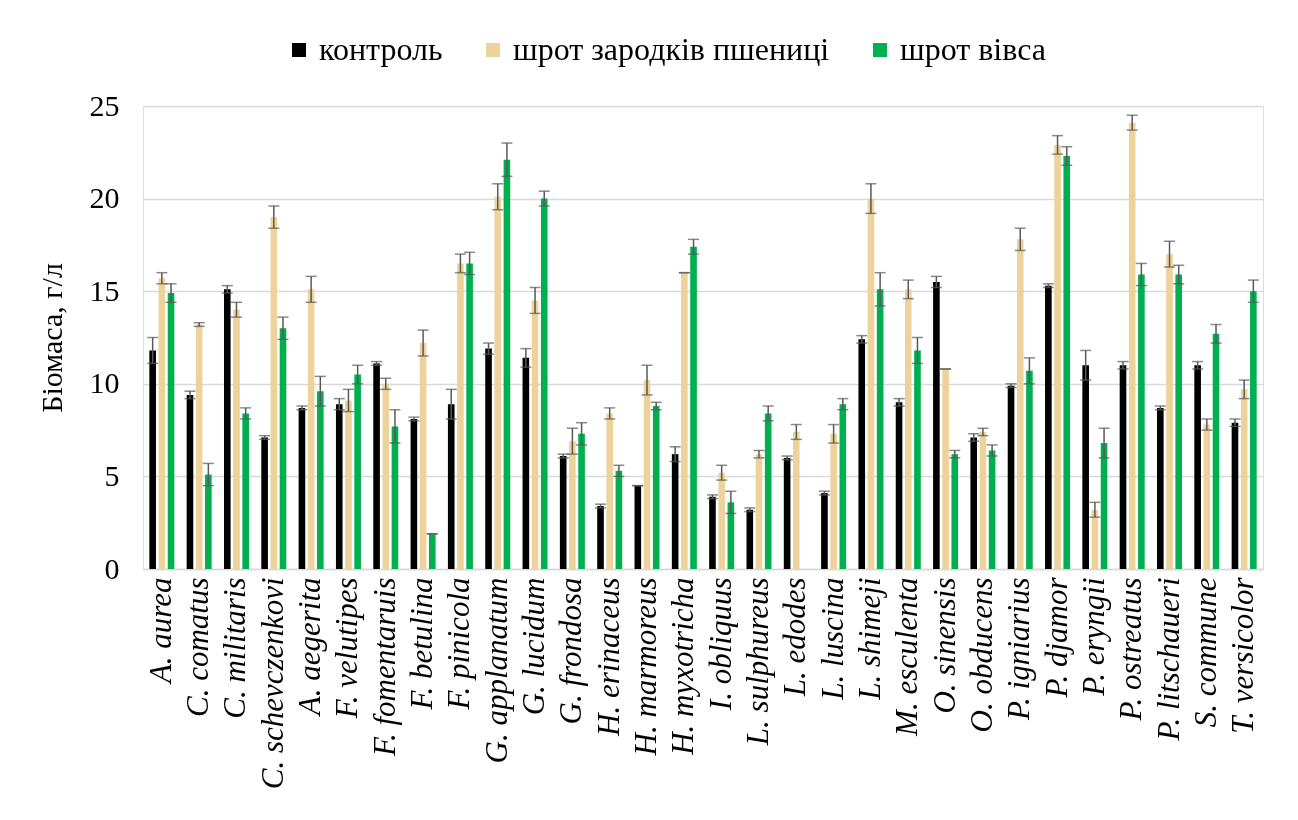 The height and width of the screenshot is (820, 1298). What do you see at coordinates (310, 647) in the screenshot?
I see `x-tick-label: A. aegerita` at bounding box center [310, 647].